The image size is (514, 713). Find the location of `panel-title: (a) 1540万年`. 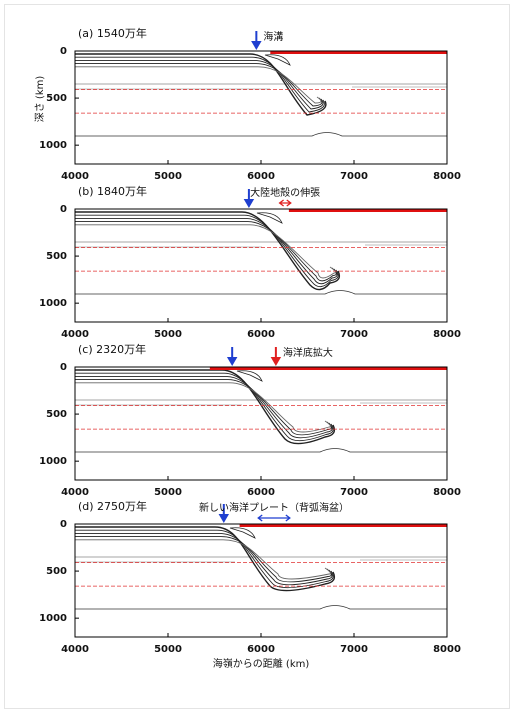

panel-title: (a) 1540万年 is located at coordinates (112, 33).